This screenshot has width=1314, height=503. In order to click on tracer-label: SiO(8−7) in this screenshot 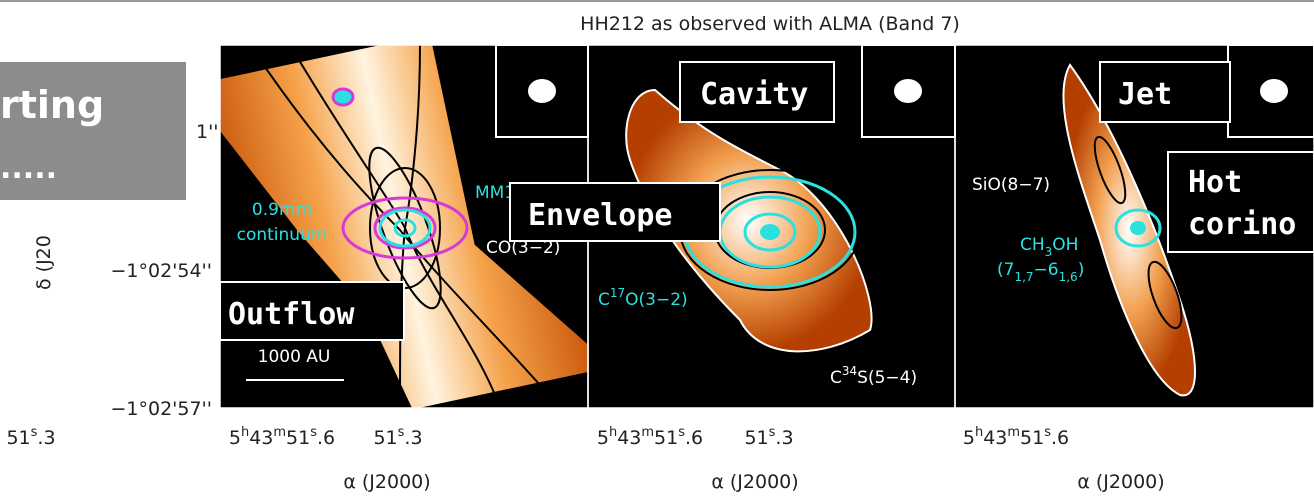, I will do `click(1011, 185)`.